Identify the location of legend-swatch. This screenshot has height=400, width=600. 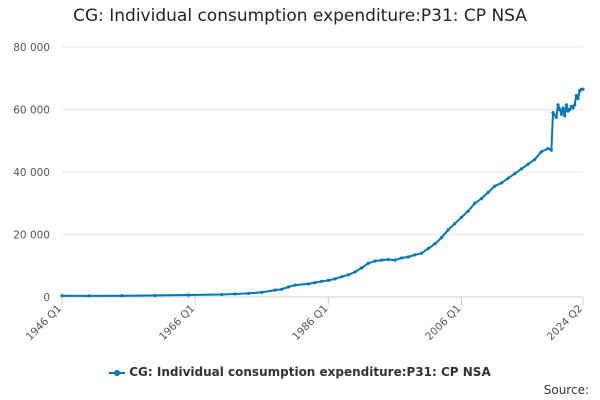
(117, 372).